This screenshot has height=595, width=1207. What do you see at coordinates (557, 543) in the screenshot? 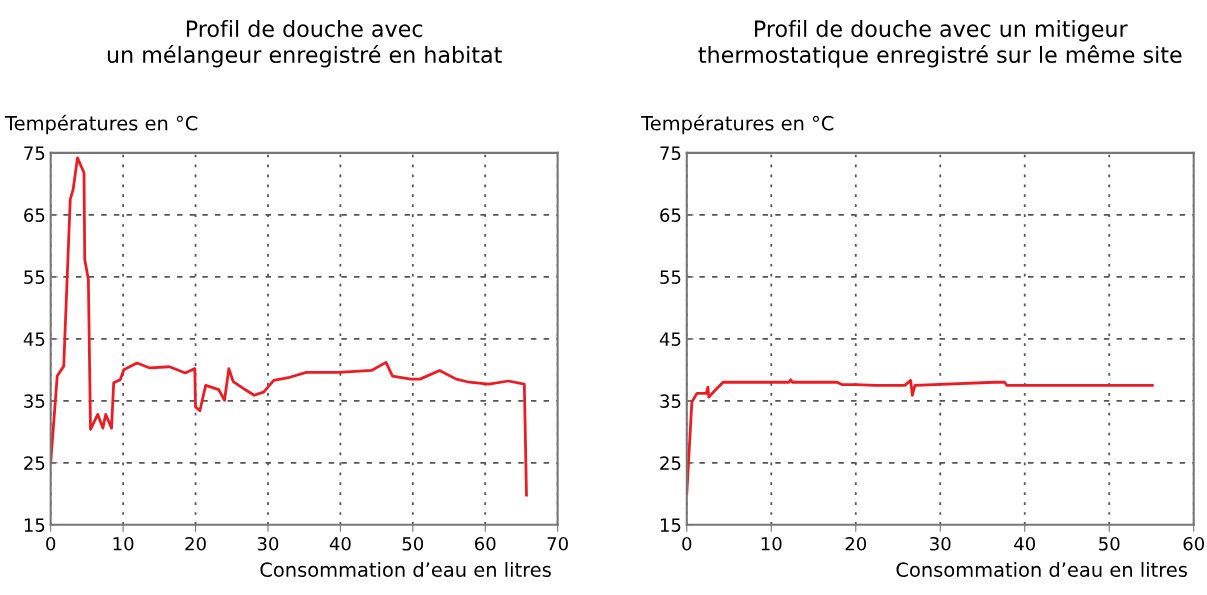
I see `x-tick-label: 70` at bounding box center [557, 543].